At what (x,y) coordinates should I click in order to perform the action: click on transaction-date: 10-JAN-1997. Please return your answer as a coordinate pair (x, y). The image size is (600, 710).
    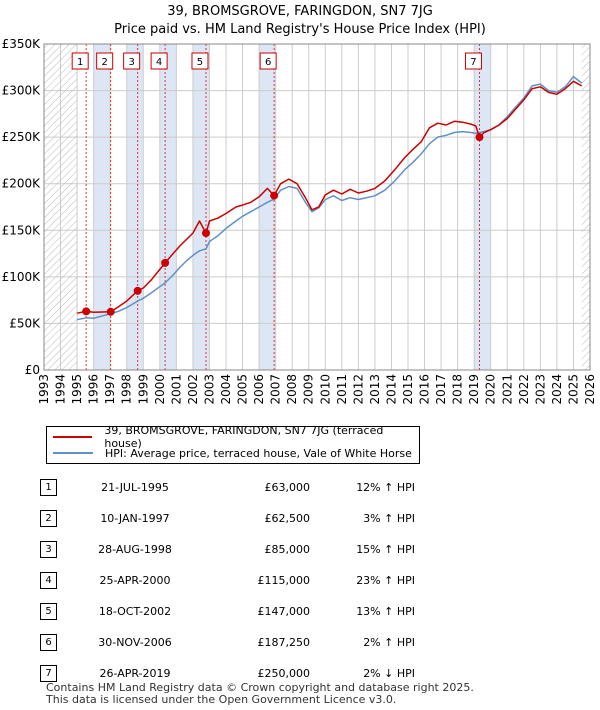
    Looking at the image, I should click on (135, 518).